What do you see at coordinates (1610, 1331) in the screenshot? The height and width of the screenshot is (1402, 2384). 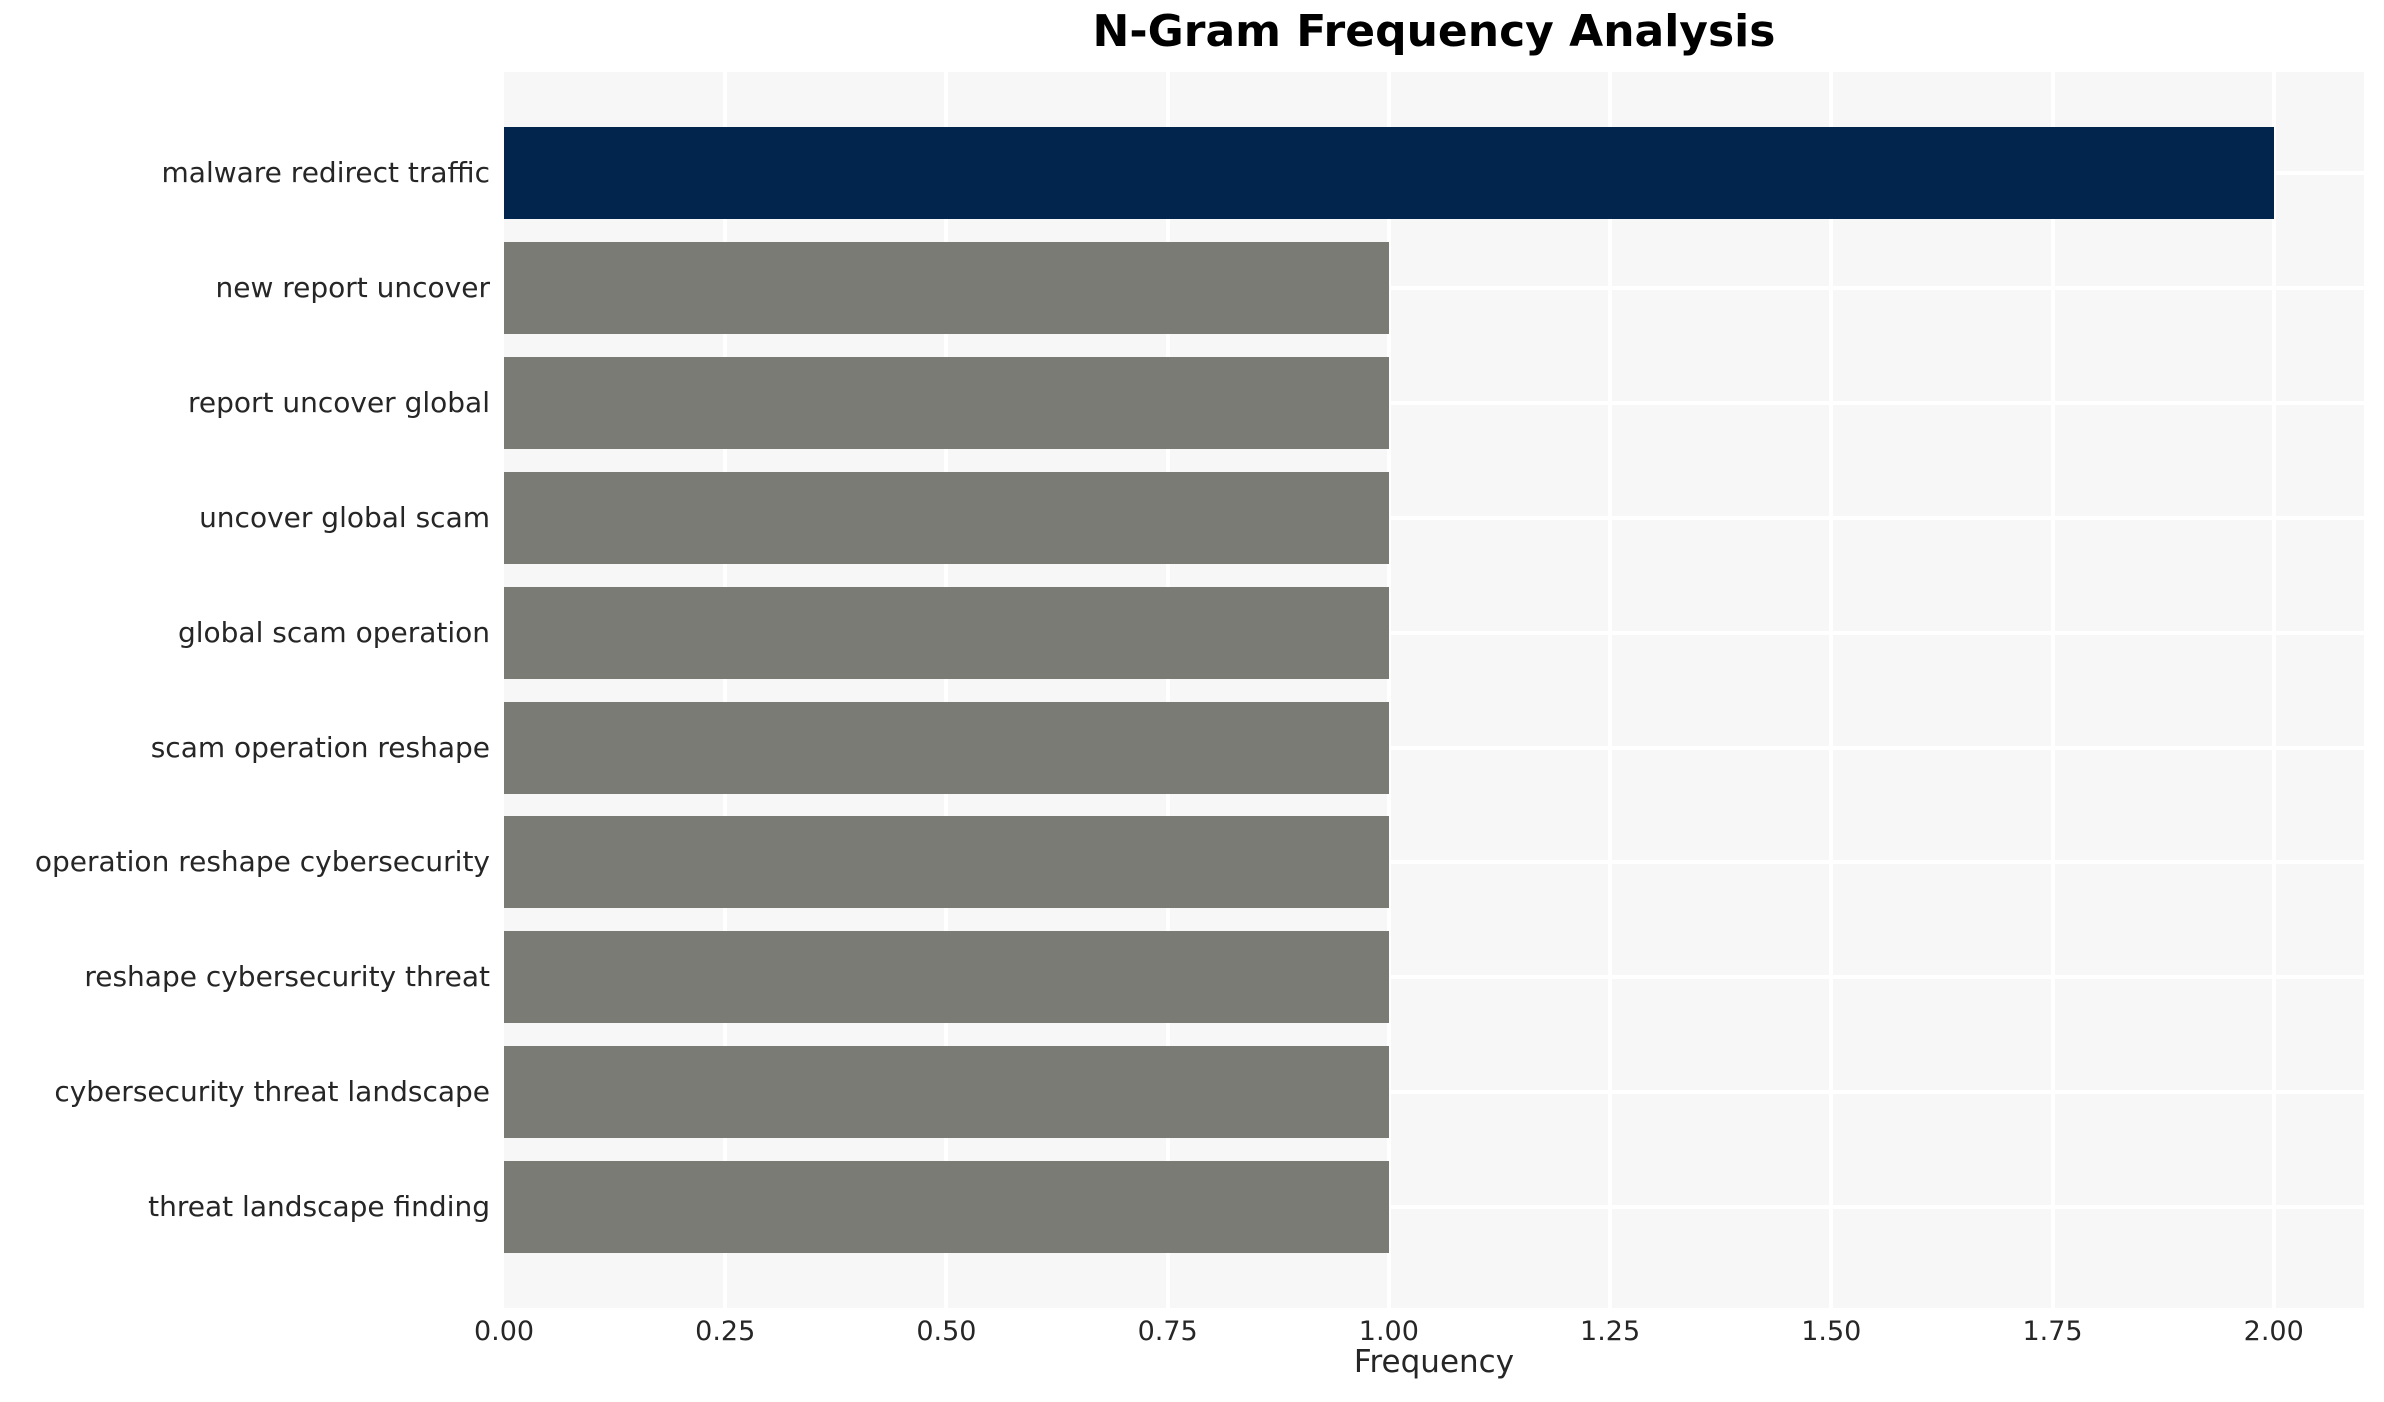 I see `x-tick-label: 1.25` at bounding box center [1610, 1331].